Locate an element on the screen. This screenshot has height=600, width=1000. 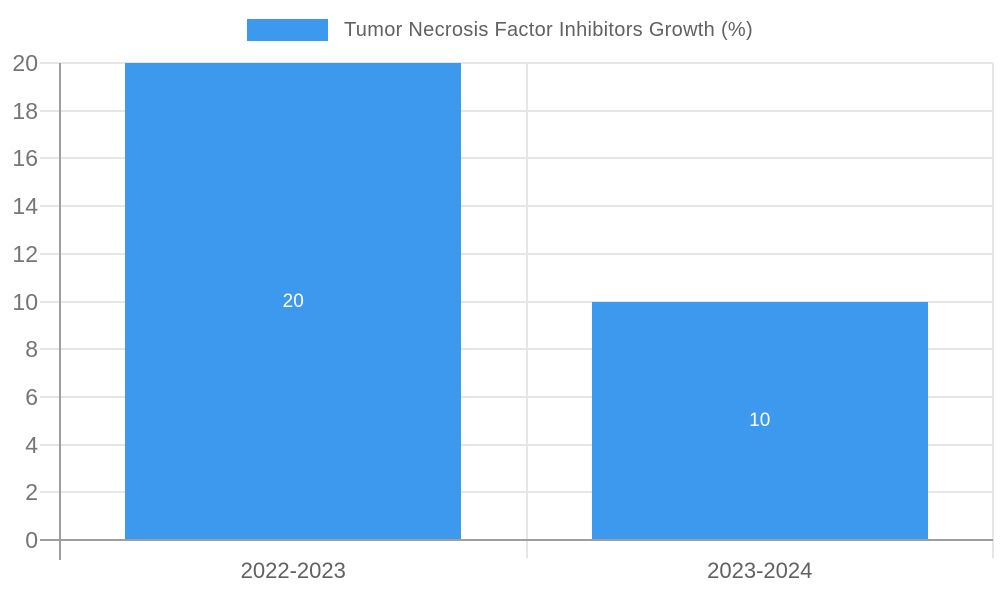
y-tick-label: 4 is located at coordinates (31, 444).